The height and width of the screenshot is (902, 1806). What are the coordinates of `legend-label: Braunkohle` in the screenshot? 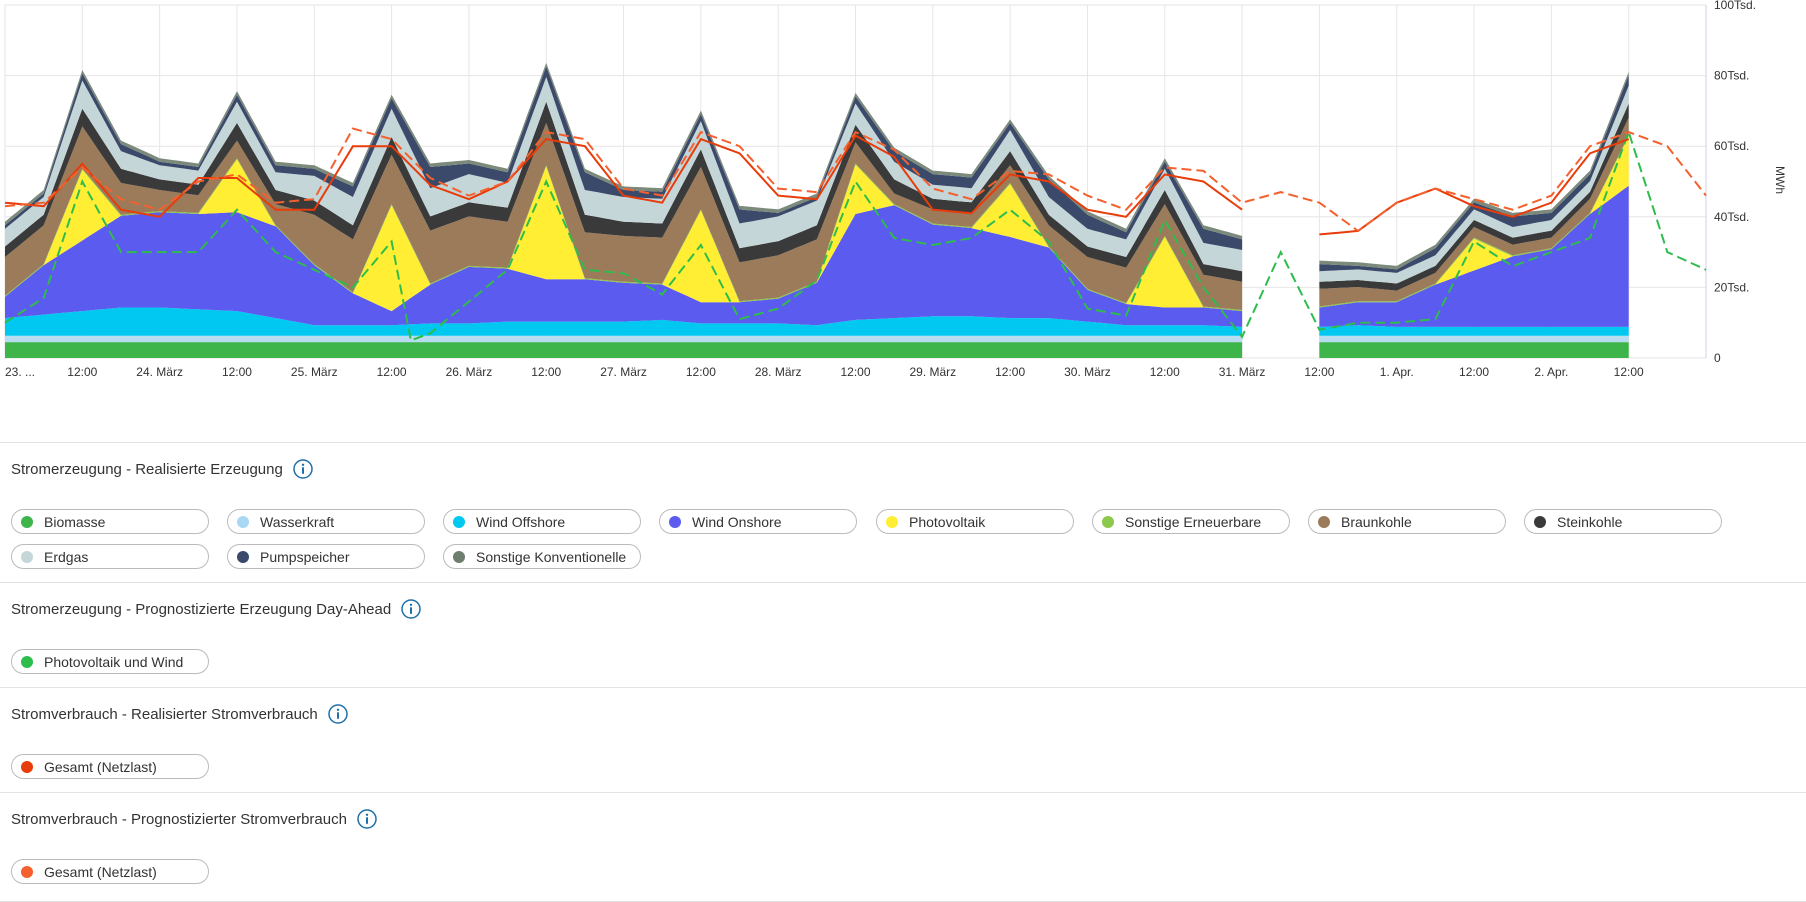 It's located at (1376, 521).